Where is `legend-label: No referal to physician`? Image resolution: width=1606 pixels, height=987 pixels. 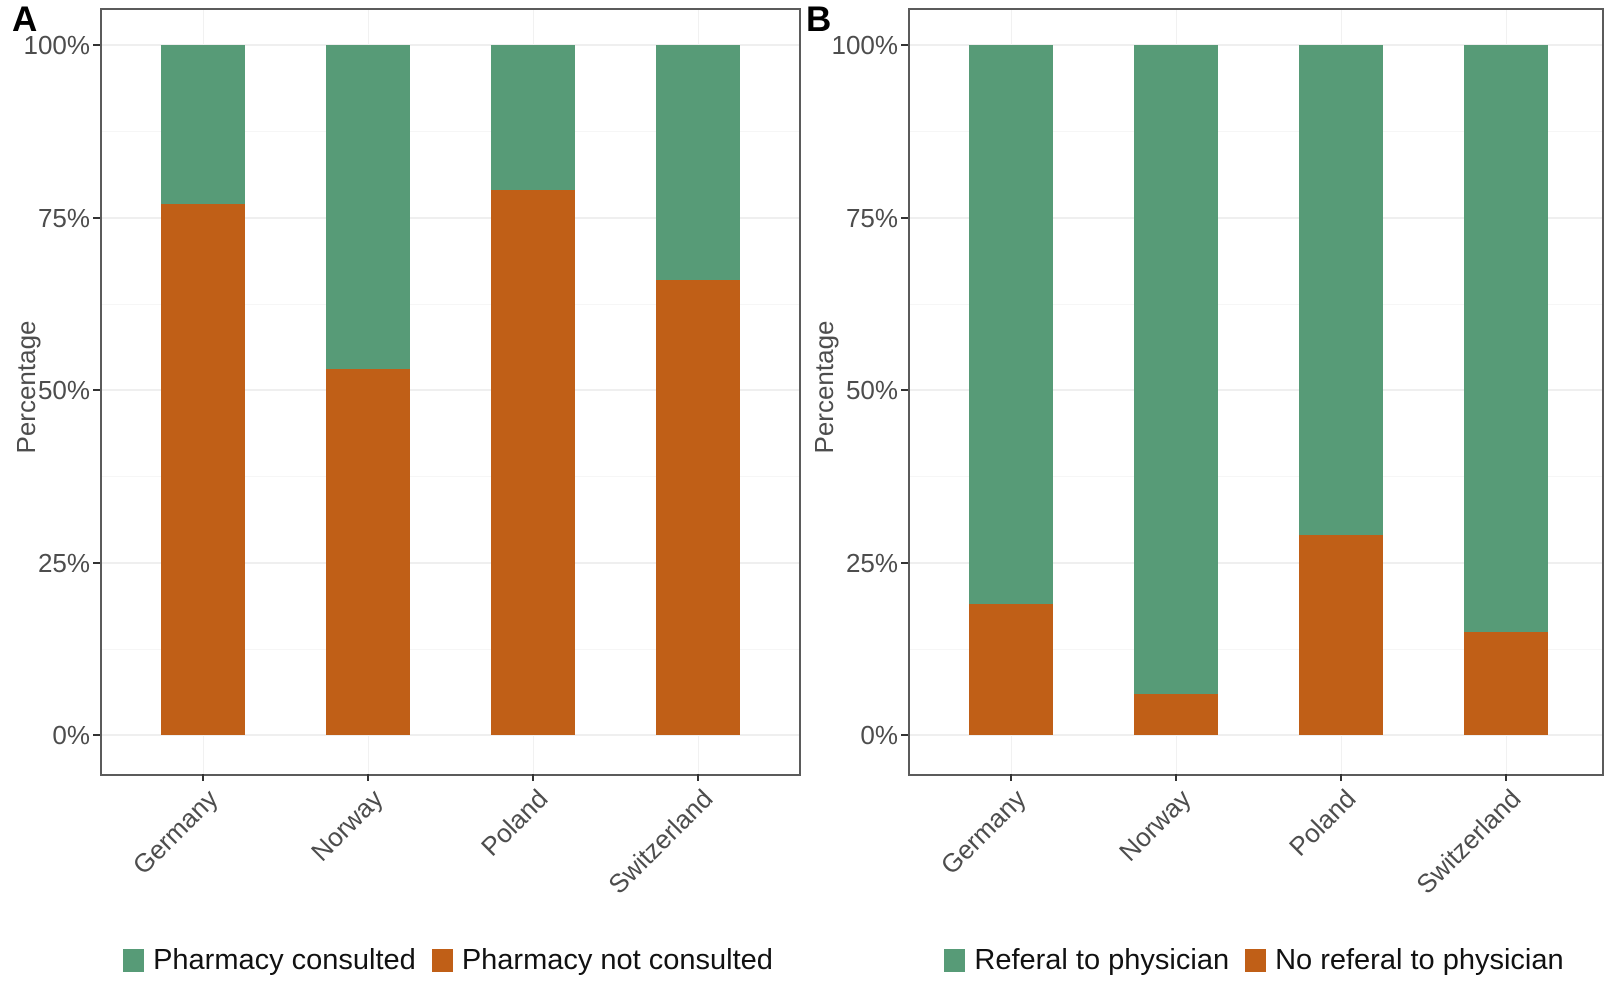
legend-label: No referal to physician is located at coordinates (1419, 959).